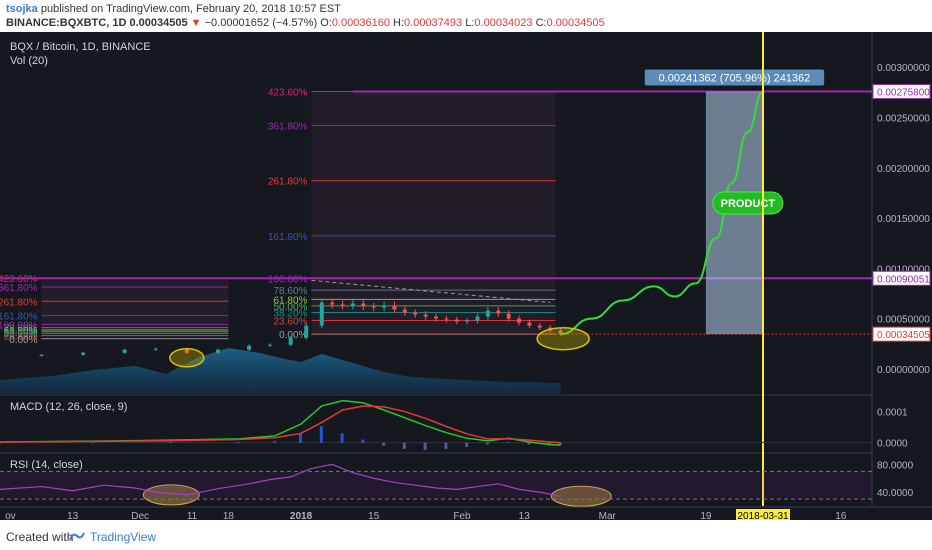 This screenshot has width=932, height=550. Describe the element at coordinates (462, 515) in the screenshot. I see `time-axis-tick: Feb` at that location.